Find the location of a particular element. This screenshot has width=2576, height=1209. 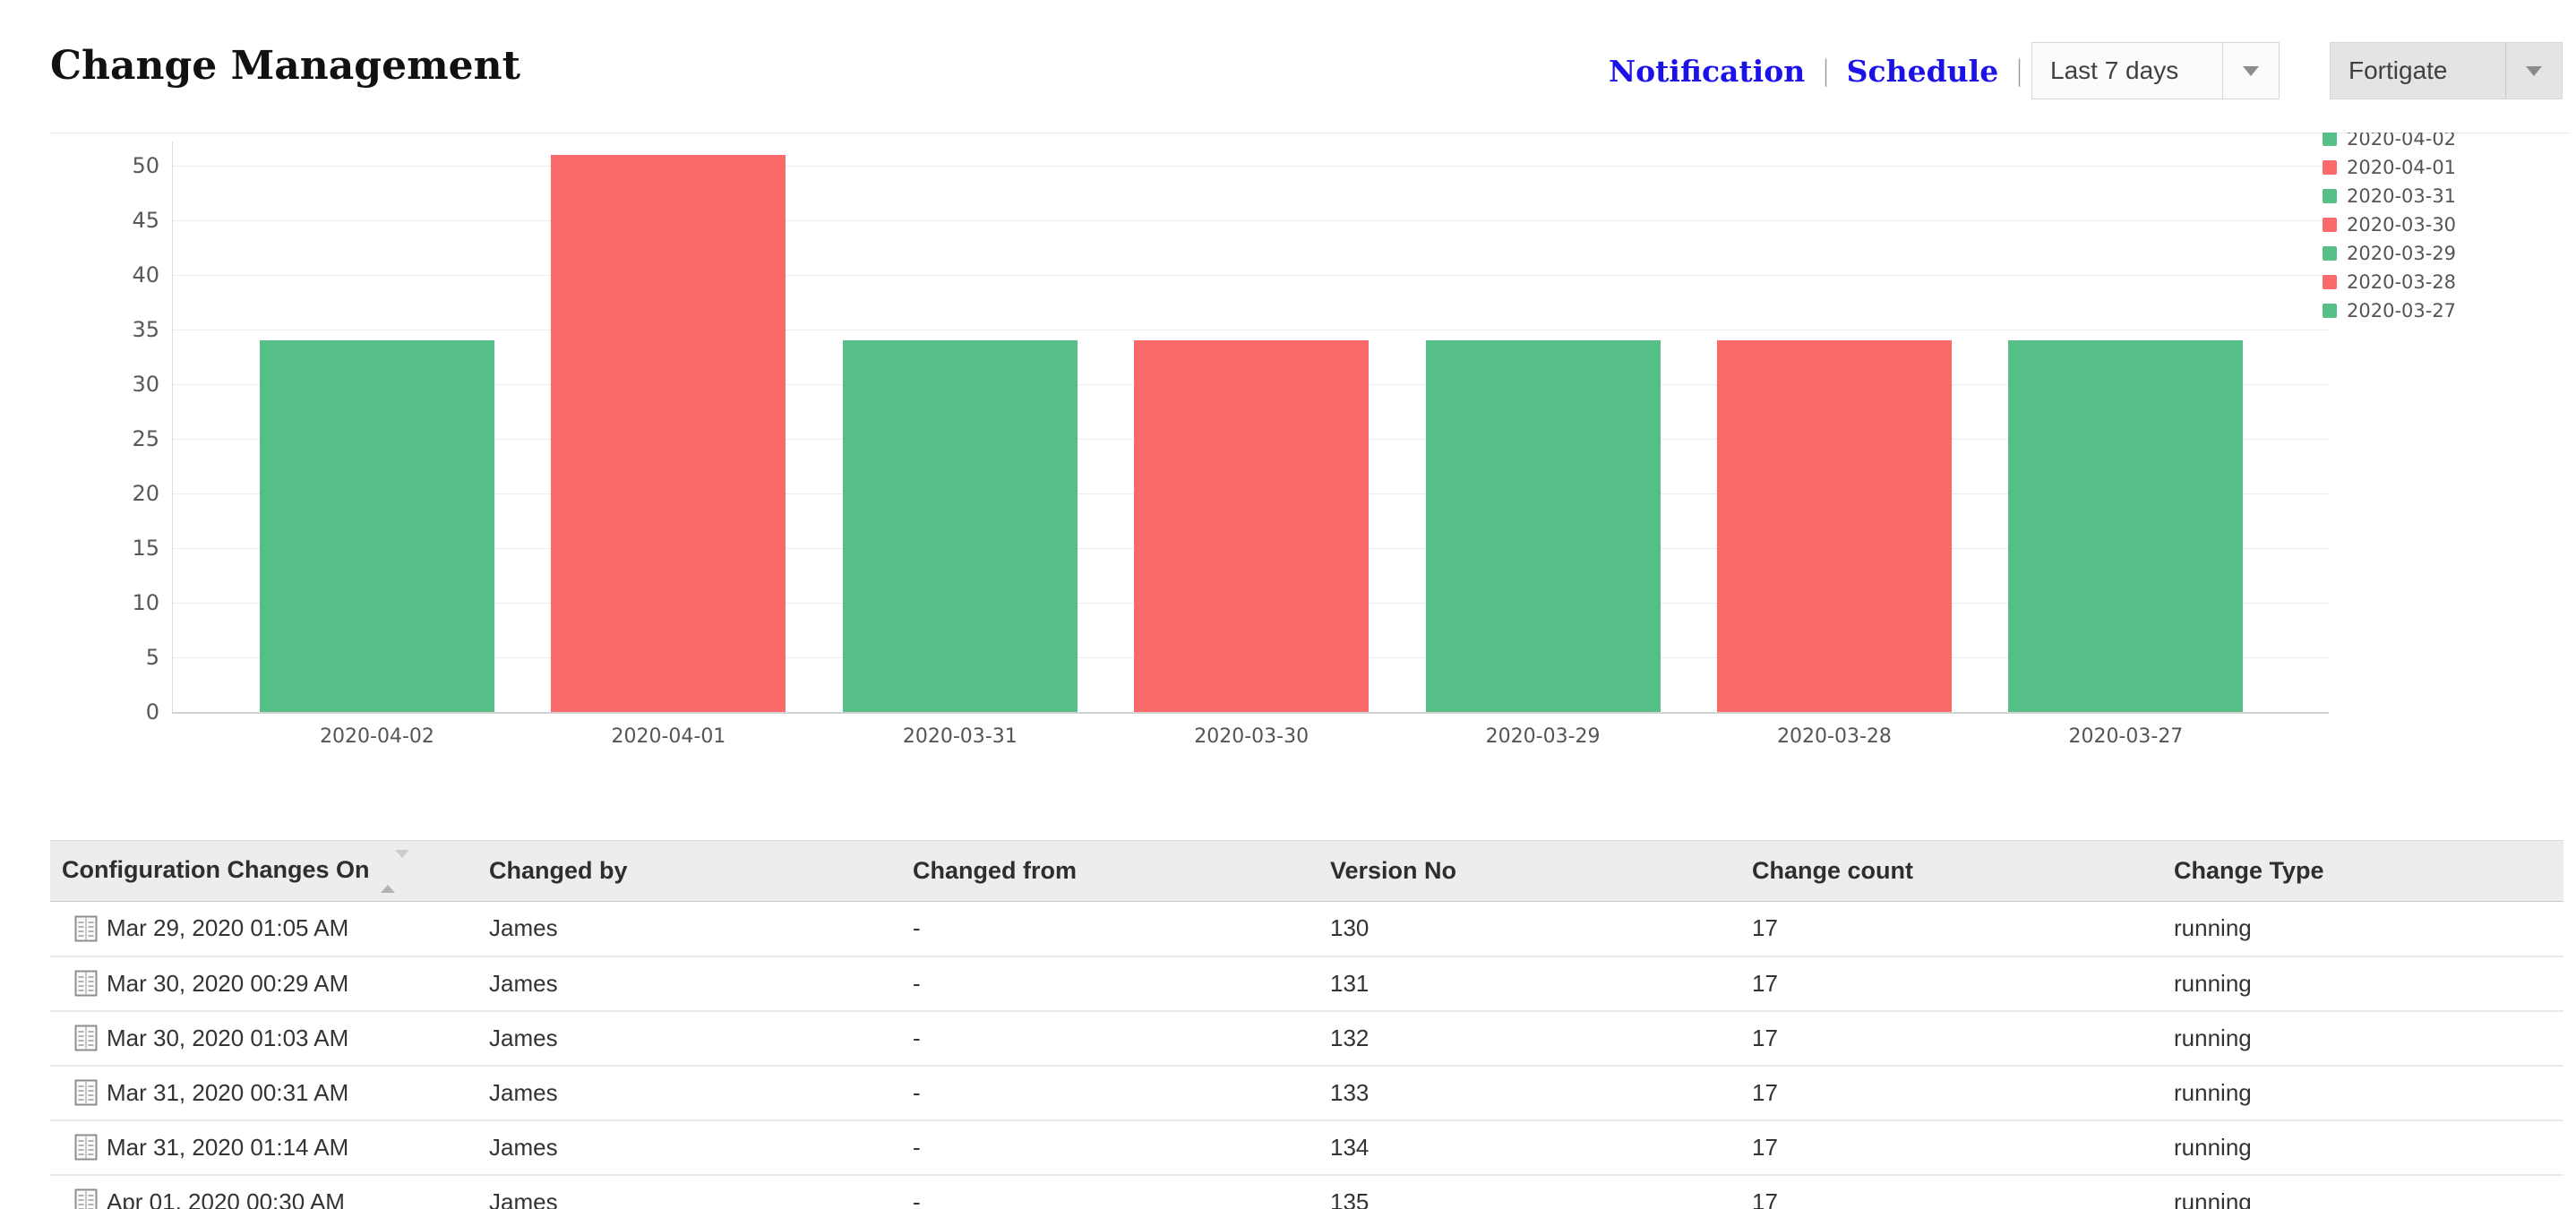

x-tick-label: 2020-03-28 is located at coordinates (1834, 736).